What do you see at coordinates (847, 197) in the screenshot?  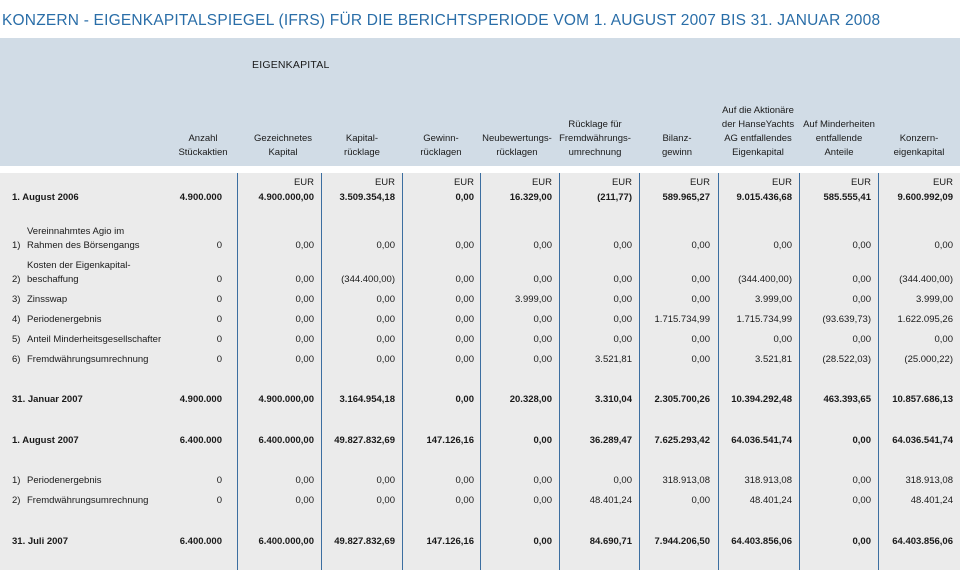 I see `value-cell: 585.555,41` at bounding box center [847, 197].